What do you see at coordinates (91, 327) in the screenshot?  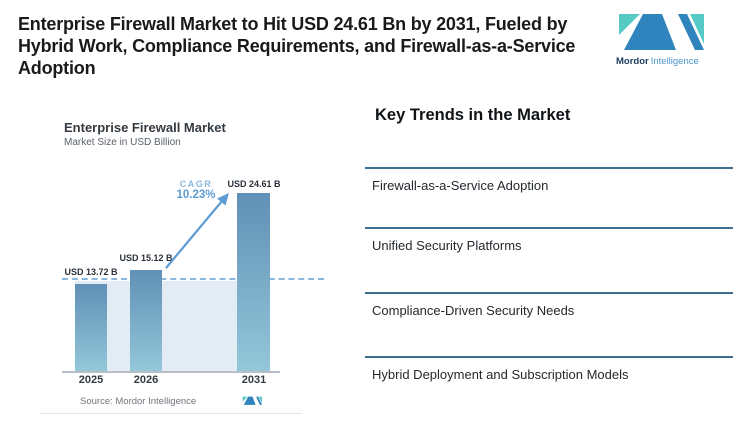 I see `bar-2025` at bounding box center [91, 327].